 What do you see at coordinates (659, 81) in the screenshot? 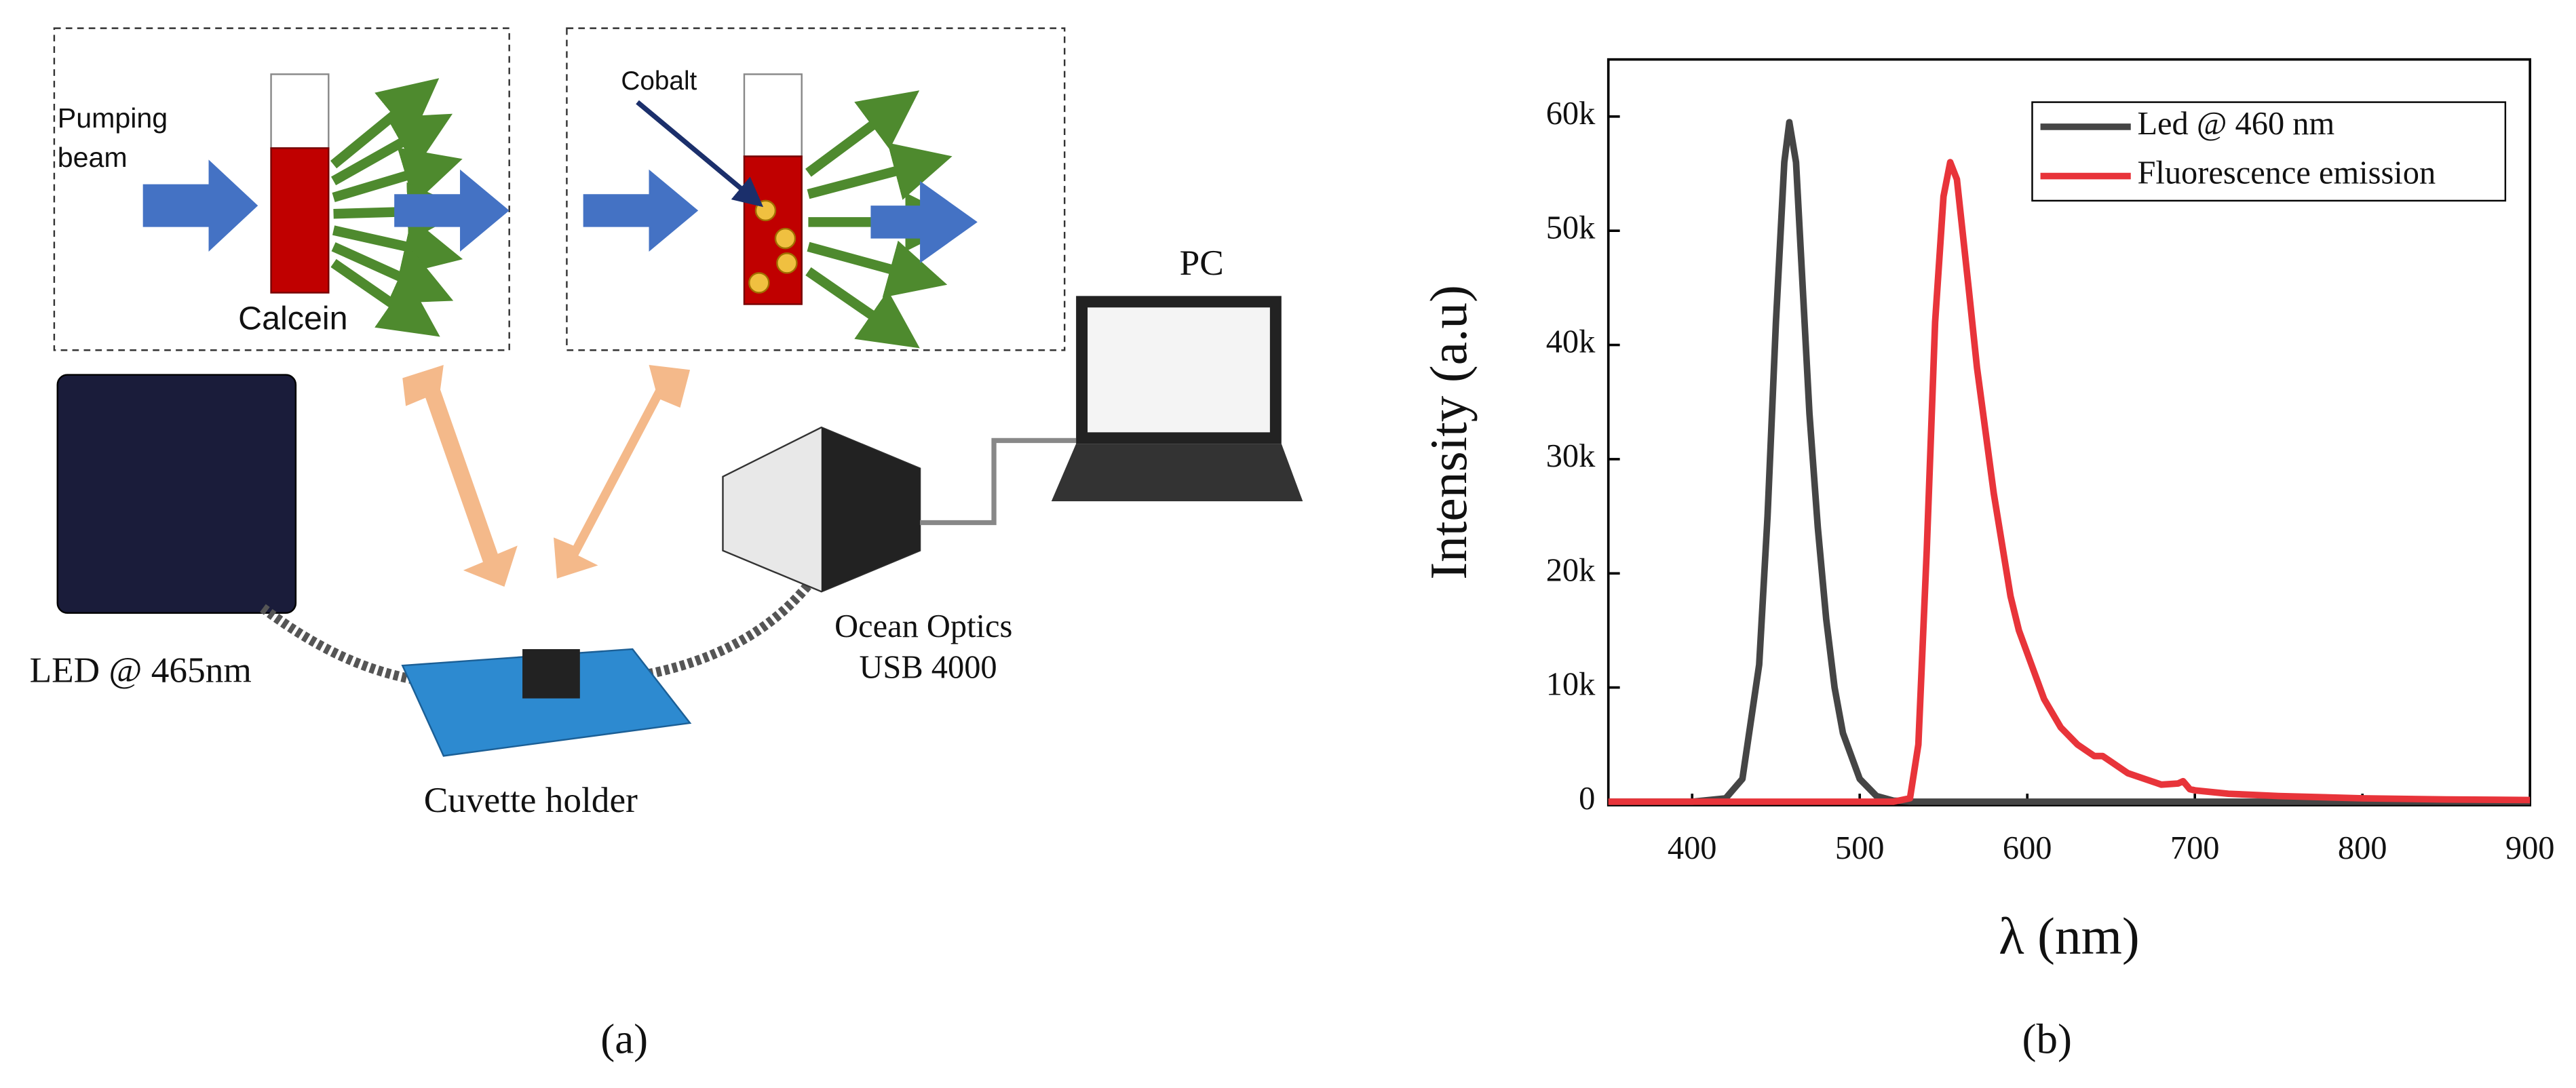
I see `diagram-label: Cobalt` at bounding box center [659, 81].